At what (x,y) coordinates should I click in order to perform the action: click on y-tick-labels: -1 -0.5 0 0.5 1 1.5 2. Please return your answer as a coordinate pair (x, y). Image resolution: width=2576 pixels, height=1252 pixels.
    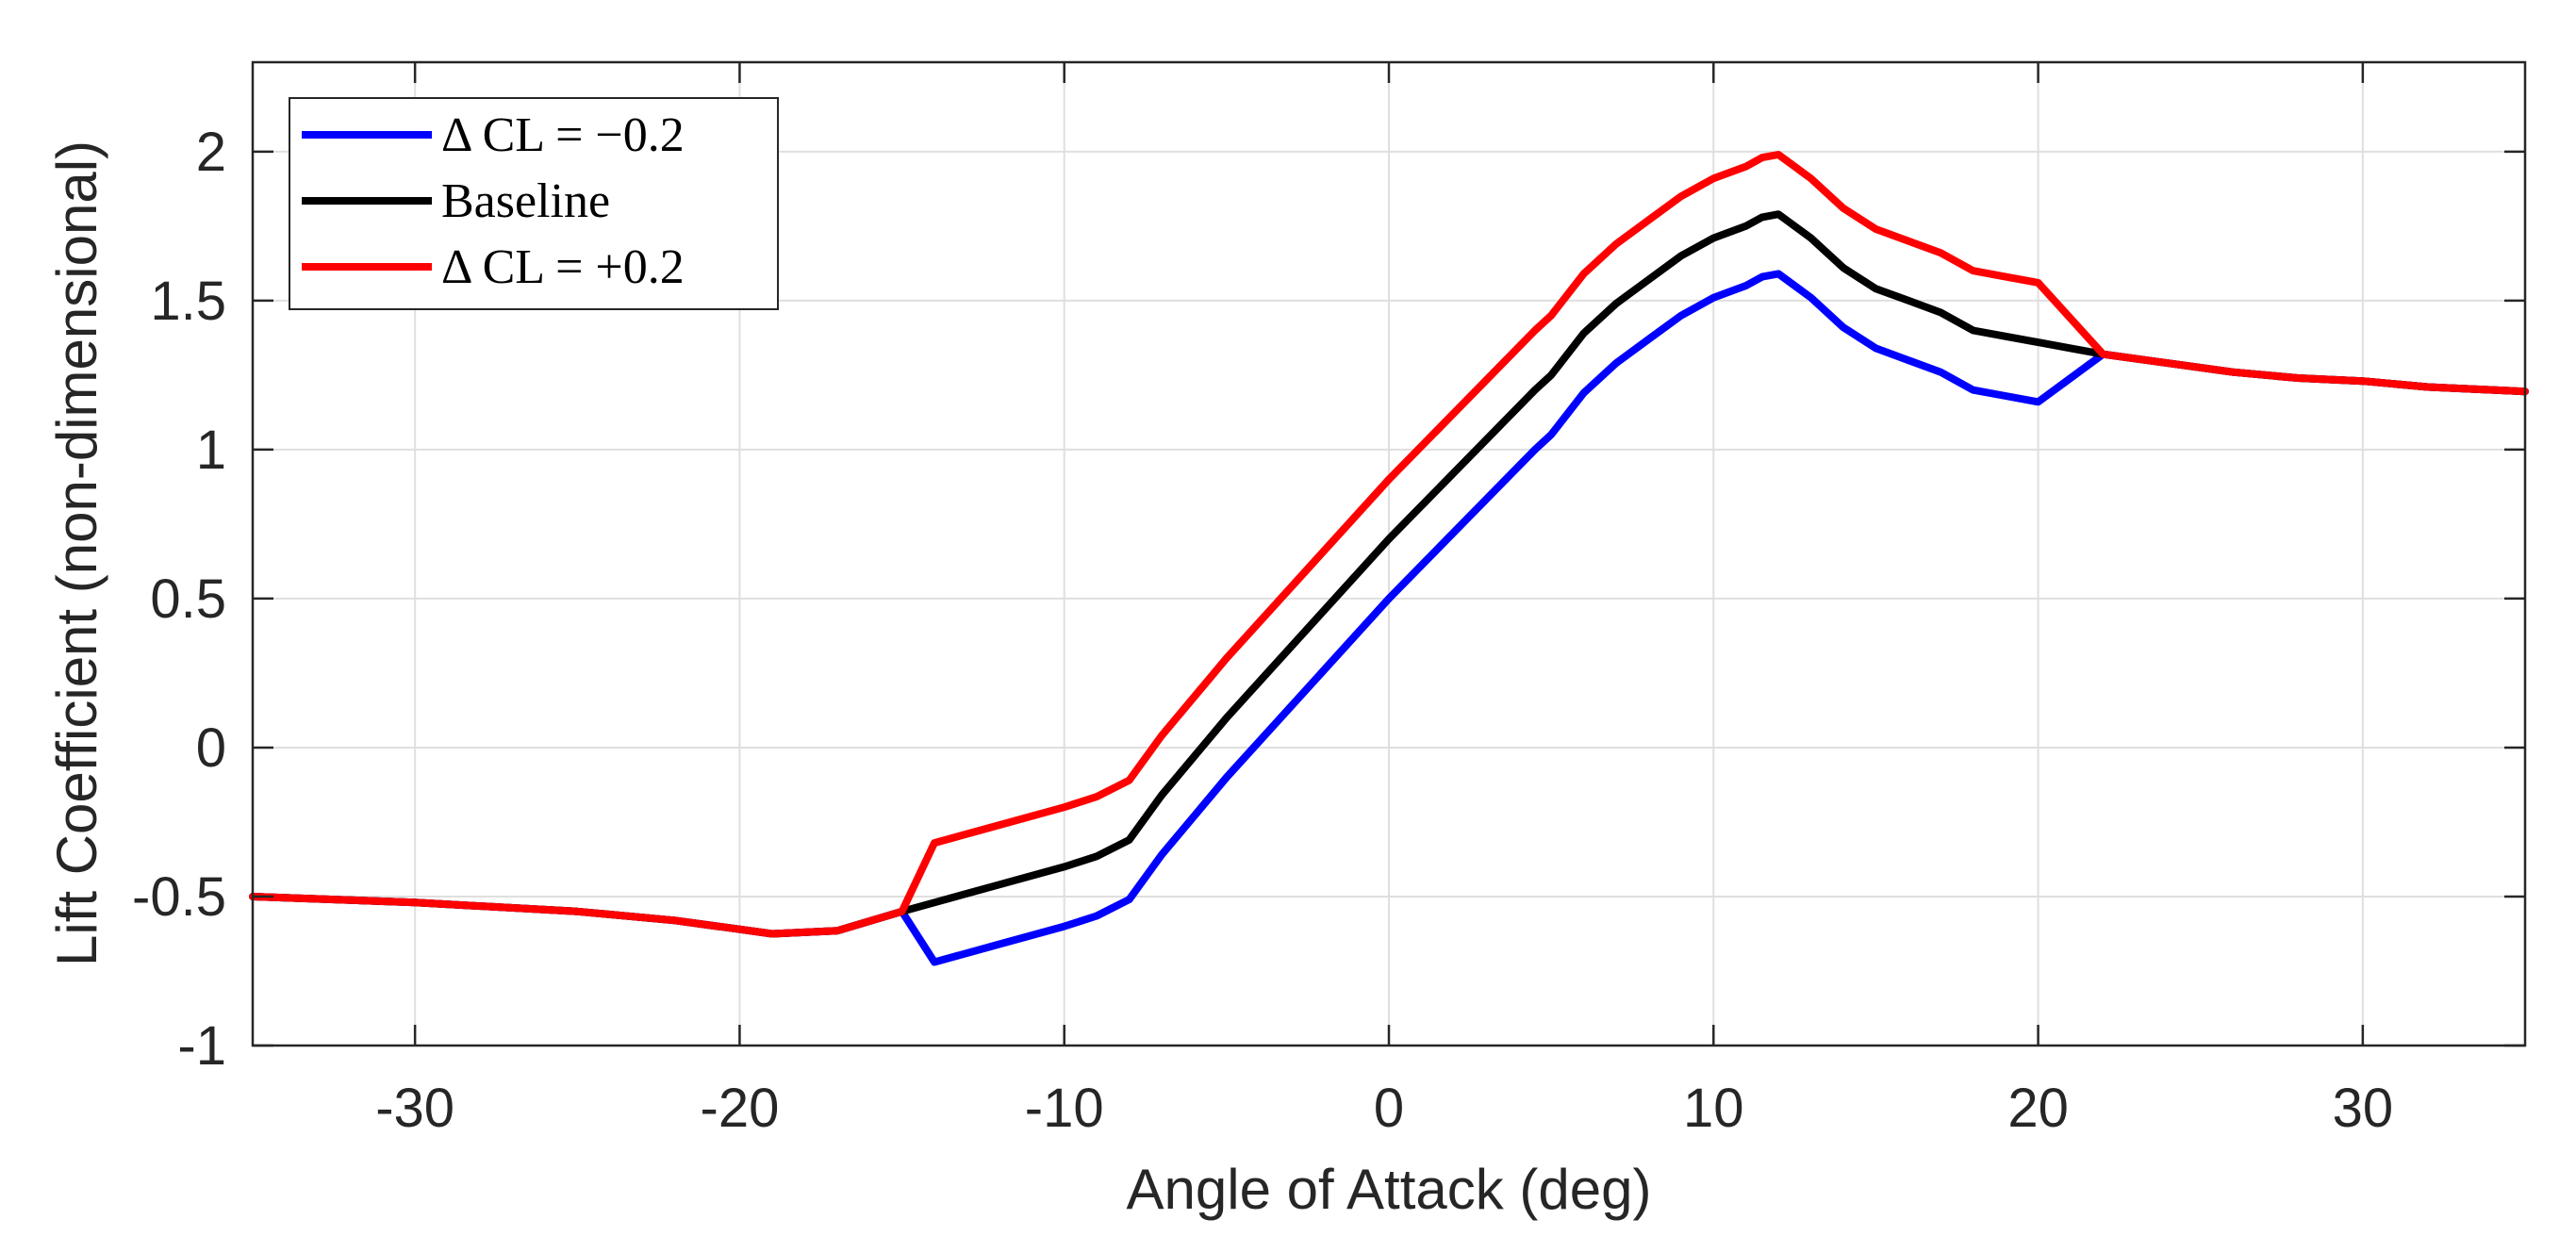
    Looking at the image, I should click on (179, 599).